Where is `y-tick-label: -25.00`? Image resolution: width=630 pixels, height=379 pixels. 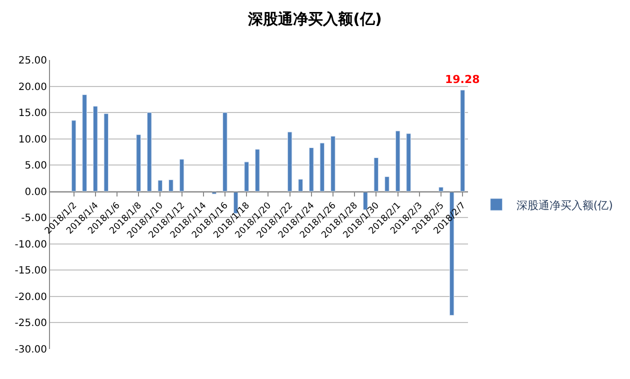 y-tick-label: -25.00 is located at coordinates (30, 324).